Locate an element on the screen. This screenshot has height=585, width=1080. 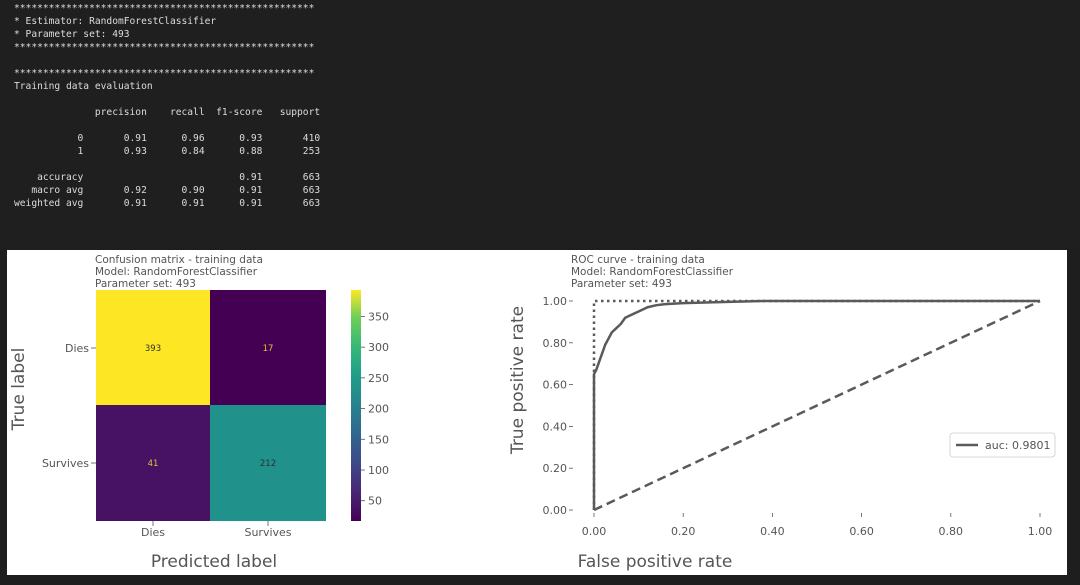
cm-value-dies-survives: 17 is located at coordinates (268, 349).